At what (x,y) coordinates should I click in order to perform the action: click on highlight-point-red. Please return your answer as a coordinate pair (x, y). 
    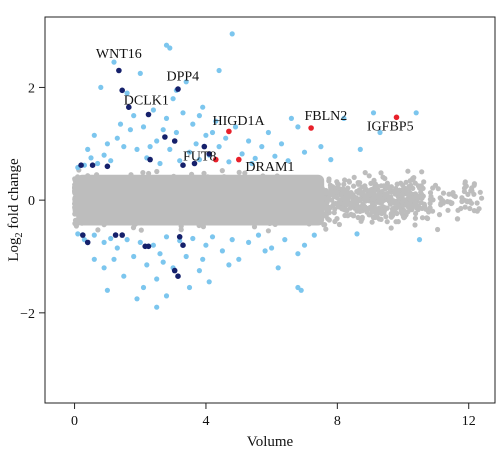
    Looking at the image, I should click on (311, 128).